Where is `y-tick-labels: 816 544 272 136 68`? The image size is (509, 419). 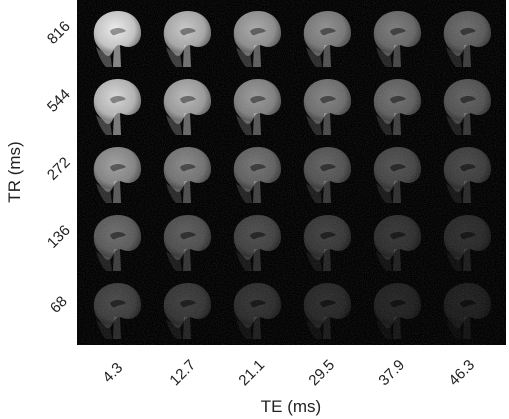 y-tick-labels: 816 544 272 136 68 is located at coordinates (59, 167).